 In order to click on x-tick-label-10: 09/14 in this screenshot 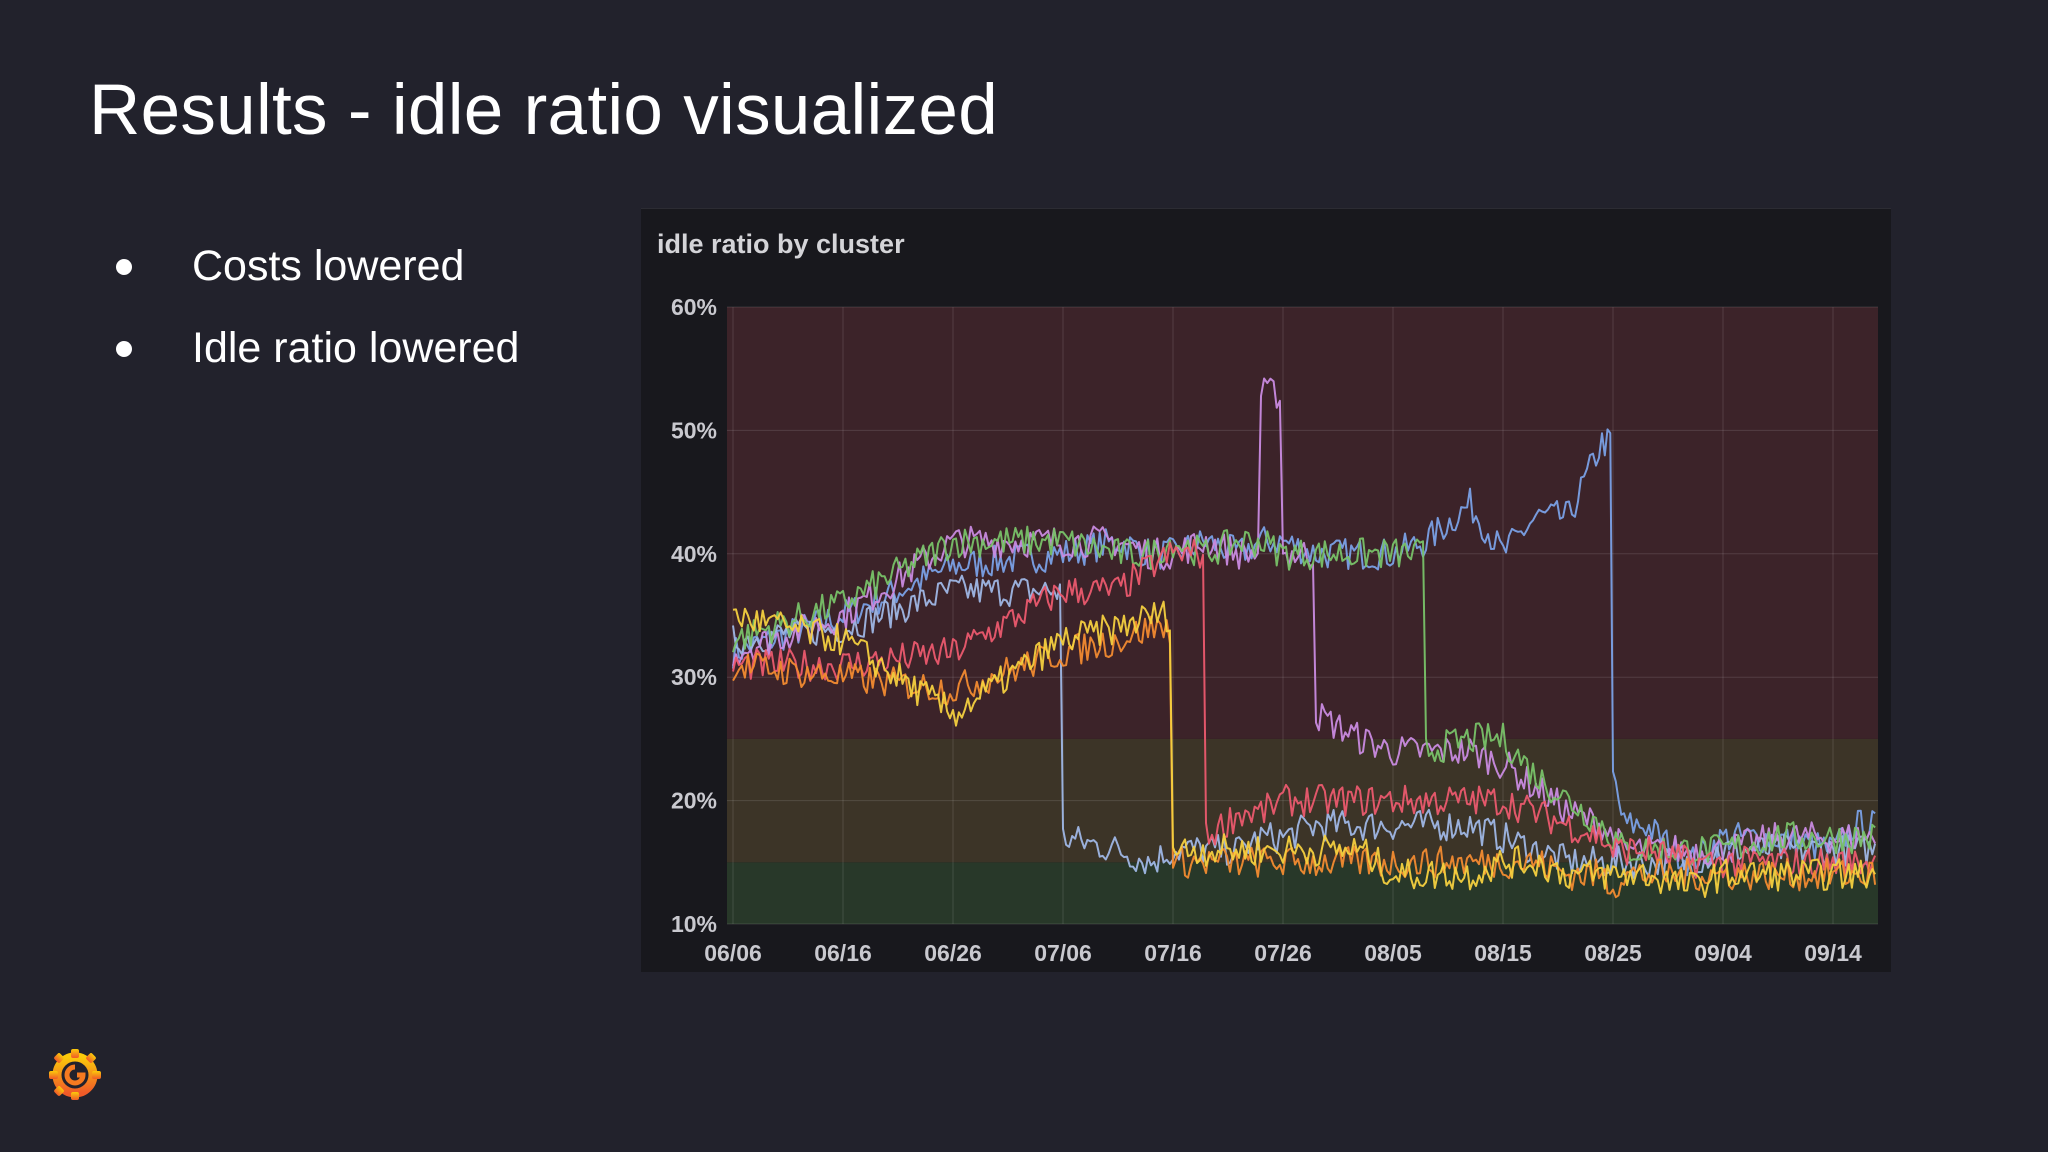, I will do `click(1833, 953)`.